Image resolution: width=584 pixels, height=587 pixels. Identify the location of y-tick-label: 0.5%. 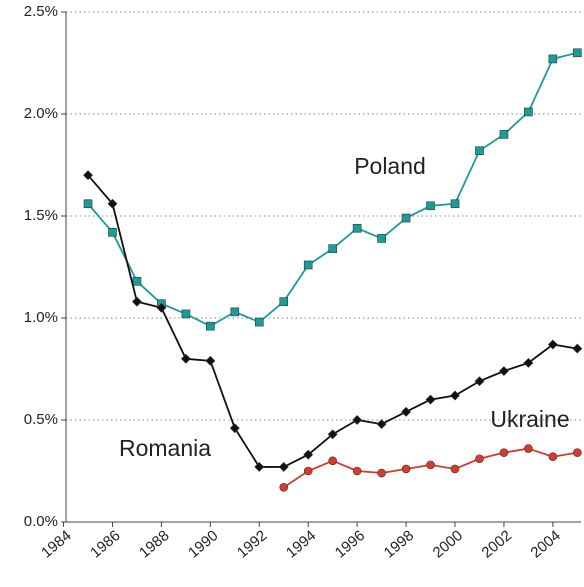
(41, 419).